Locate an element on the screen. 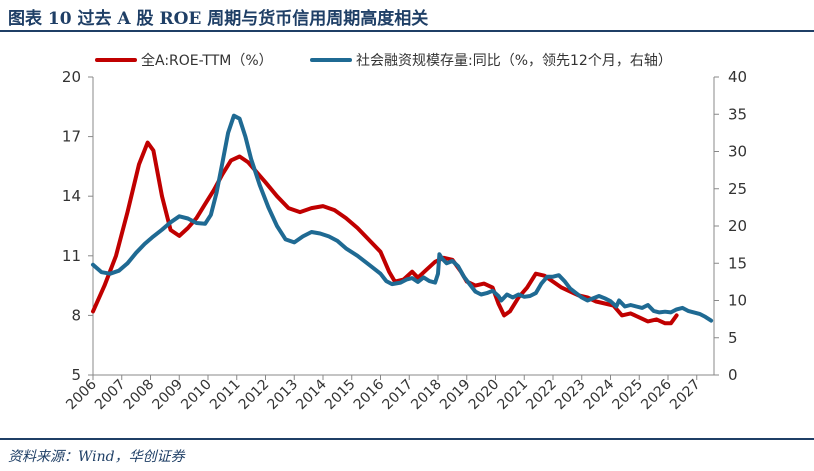  left-tick-label: 11 is located at coordinates (71, 256).